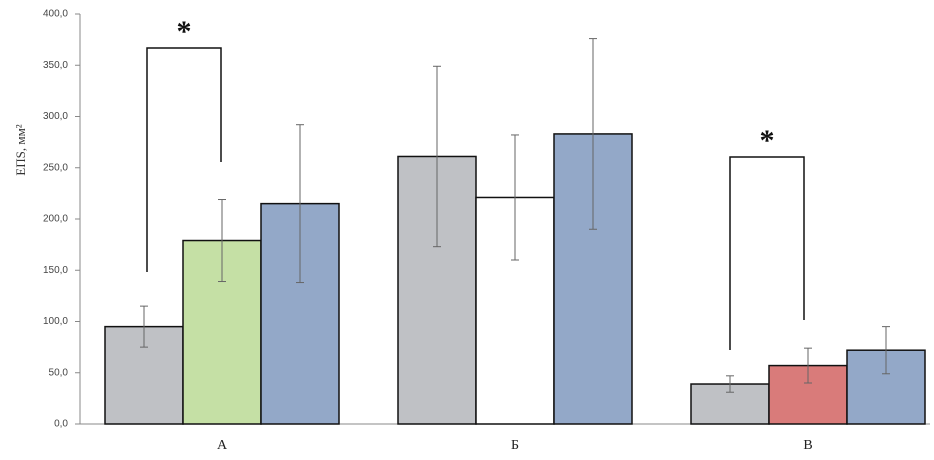 The width and height of the screenshot is (934, 460). I want to click on y-tick-label: 150,0, so click(55, 270).